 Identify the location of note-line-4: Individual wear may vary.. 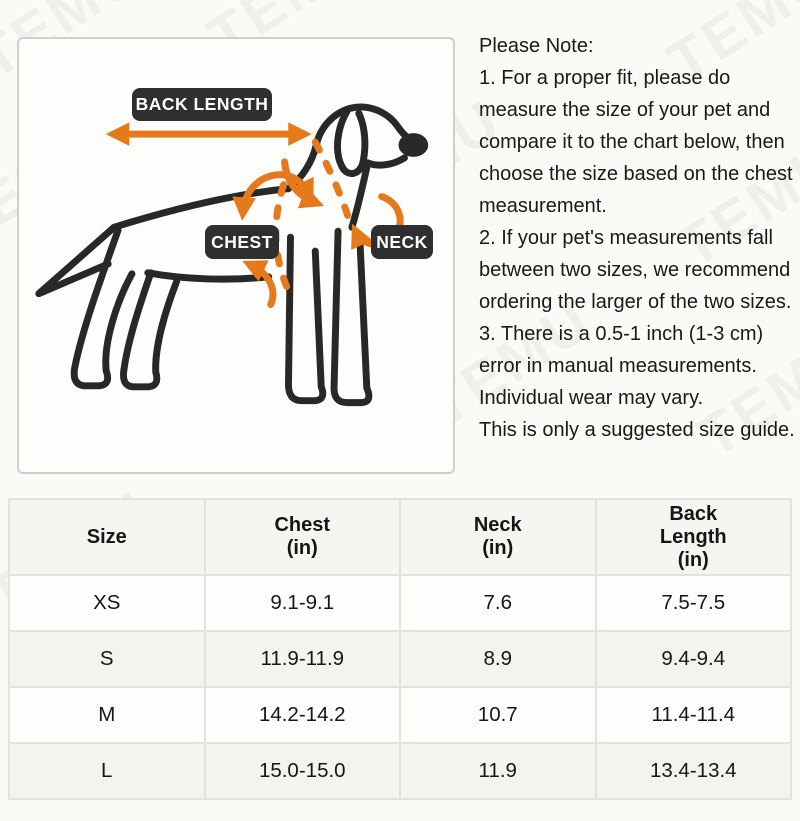
(591, 398).